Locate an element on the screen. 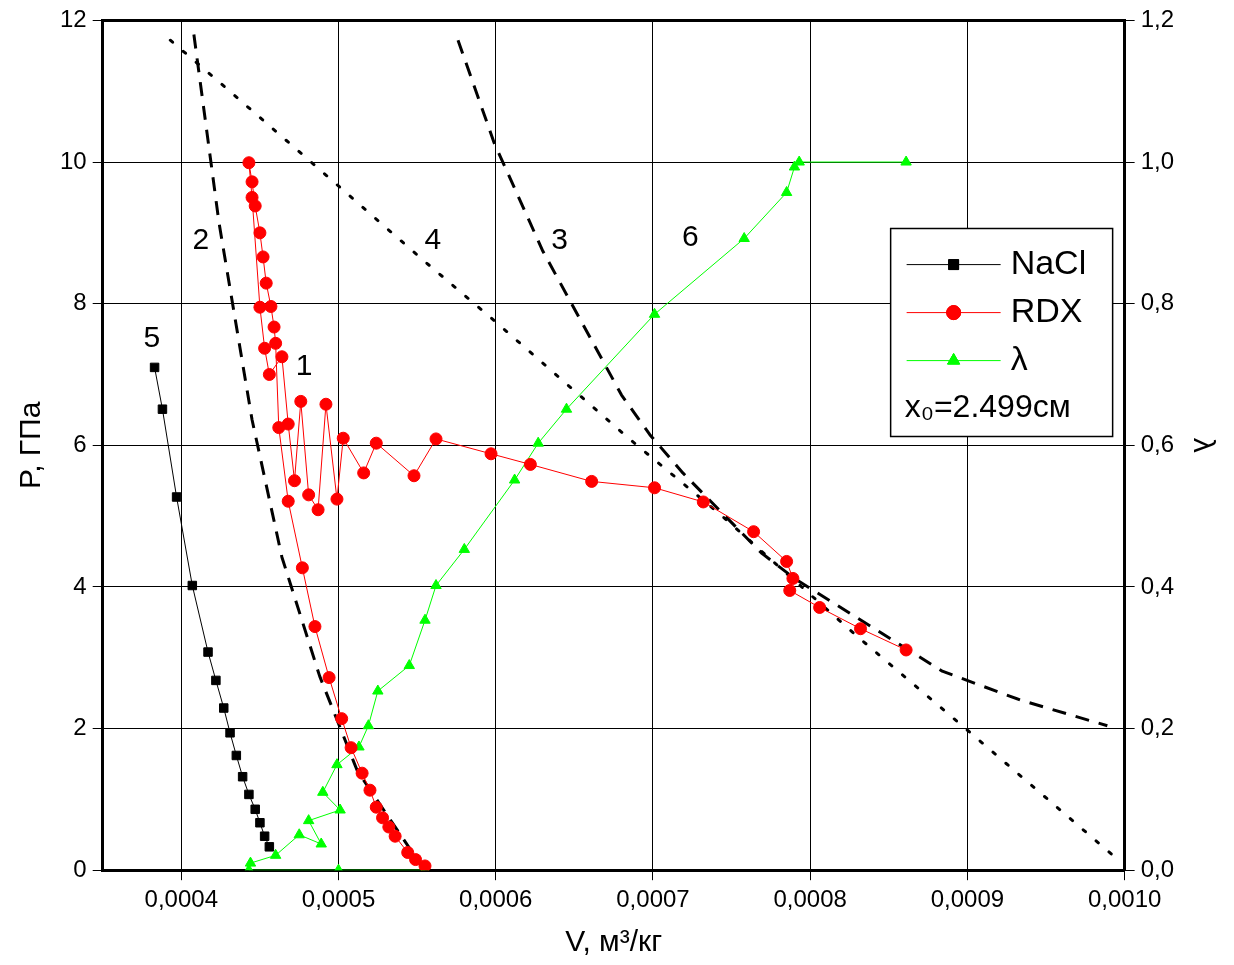 Image resolution: width=1234 pixels, height=965 pixels. y-tick-label: 10 is located at coordinates (73, 160).